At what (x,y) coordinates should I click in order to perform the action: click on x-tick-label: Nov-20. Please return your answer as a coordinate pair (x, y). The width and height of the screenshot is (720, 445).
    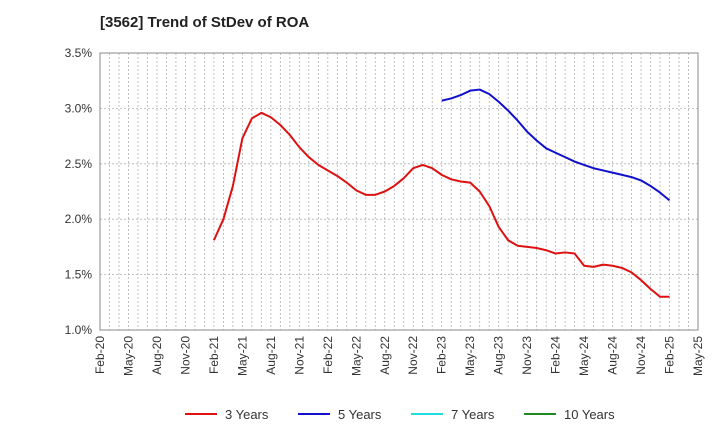
    Looking at the image, I should click on (185, 355).